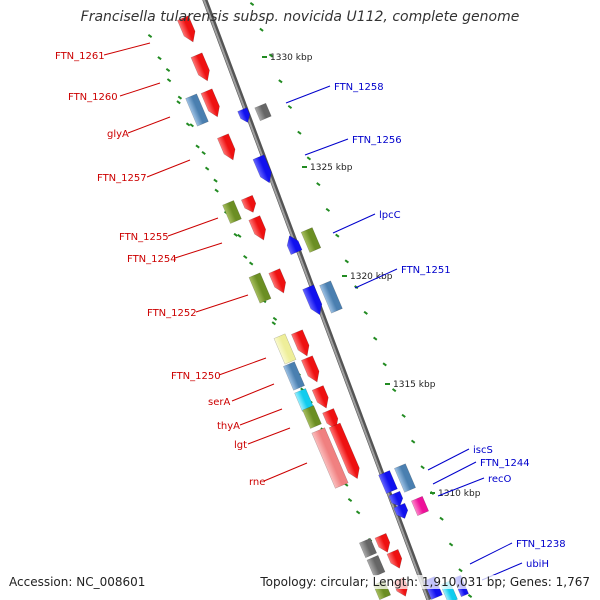 This screenshot has height=600, width=600. I want to click on gene-glya, so click(210, 103).